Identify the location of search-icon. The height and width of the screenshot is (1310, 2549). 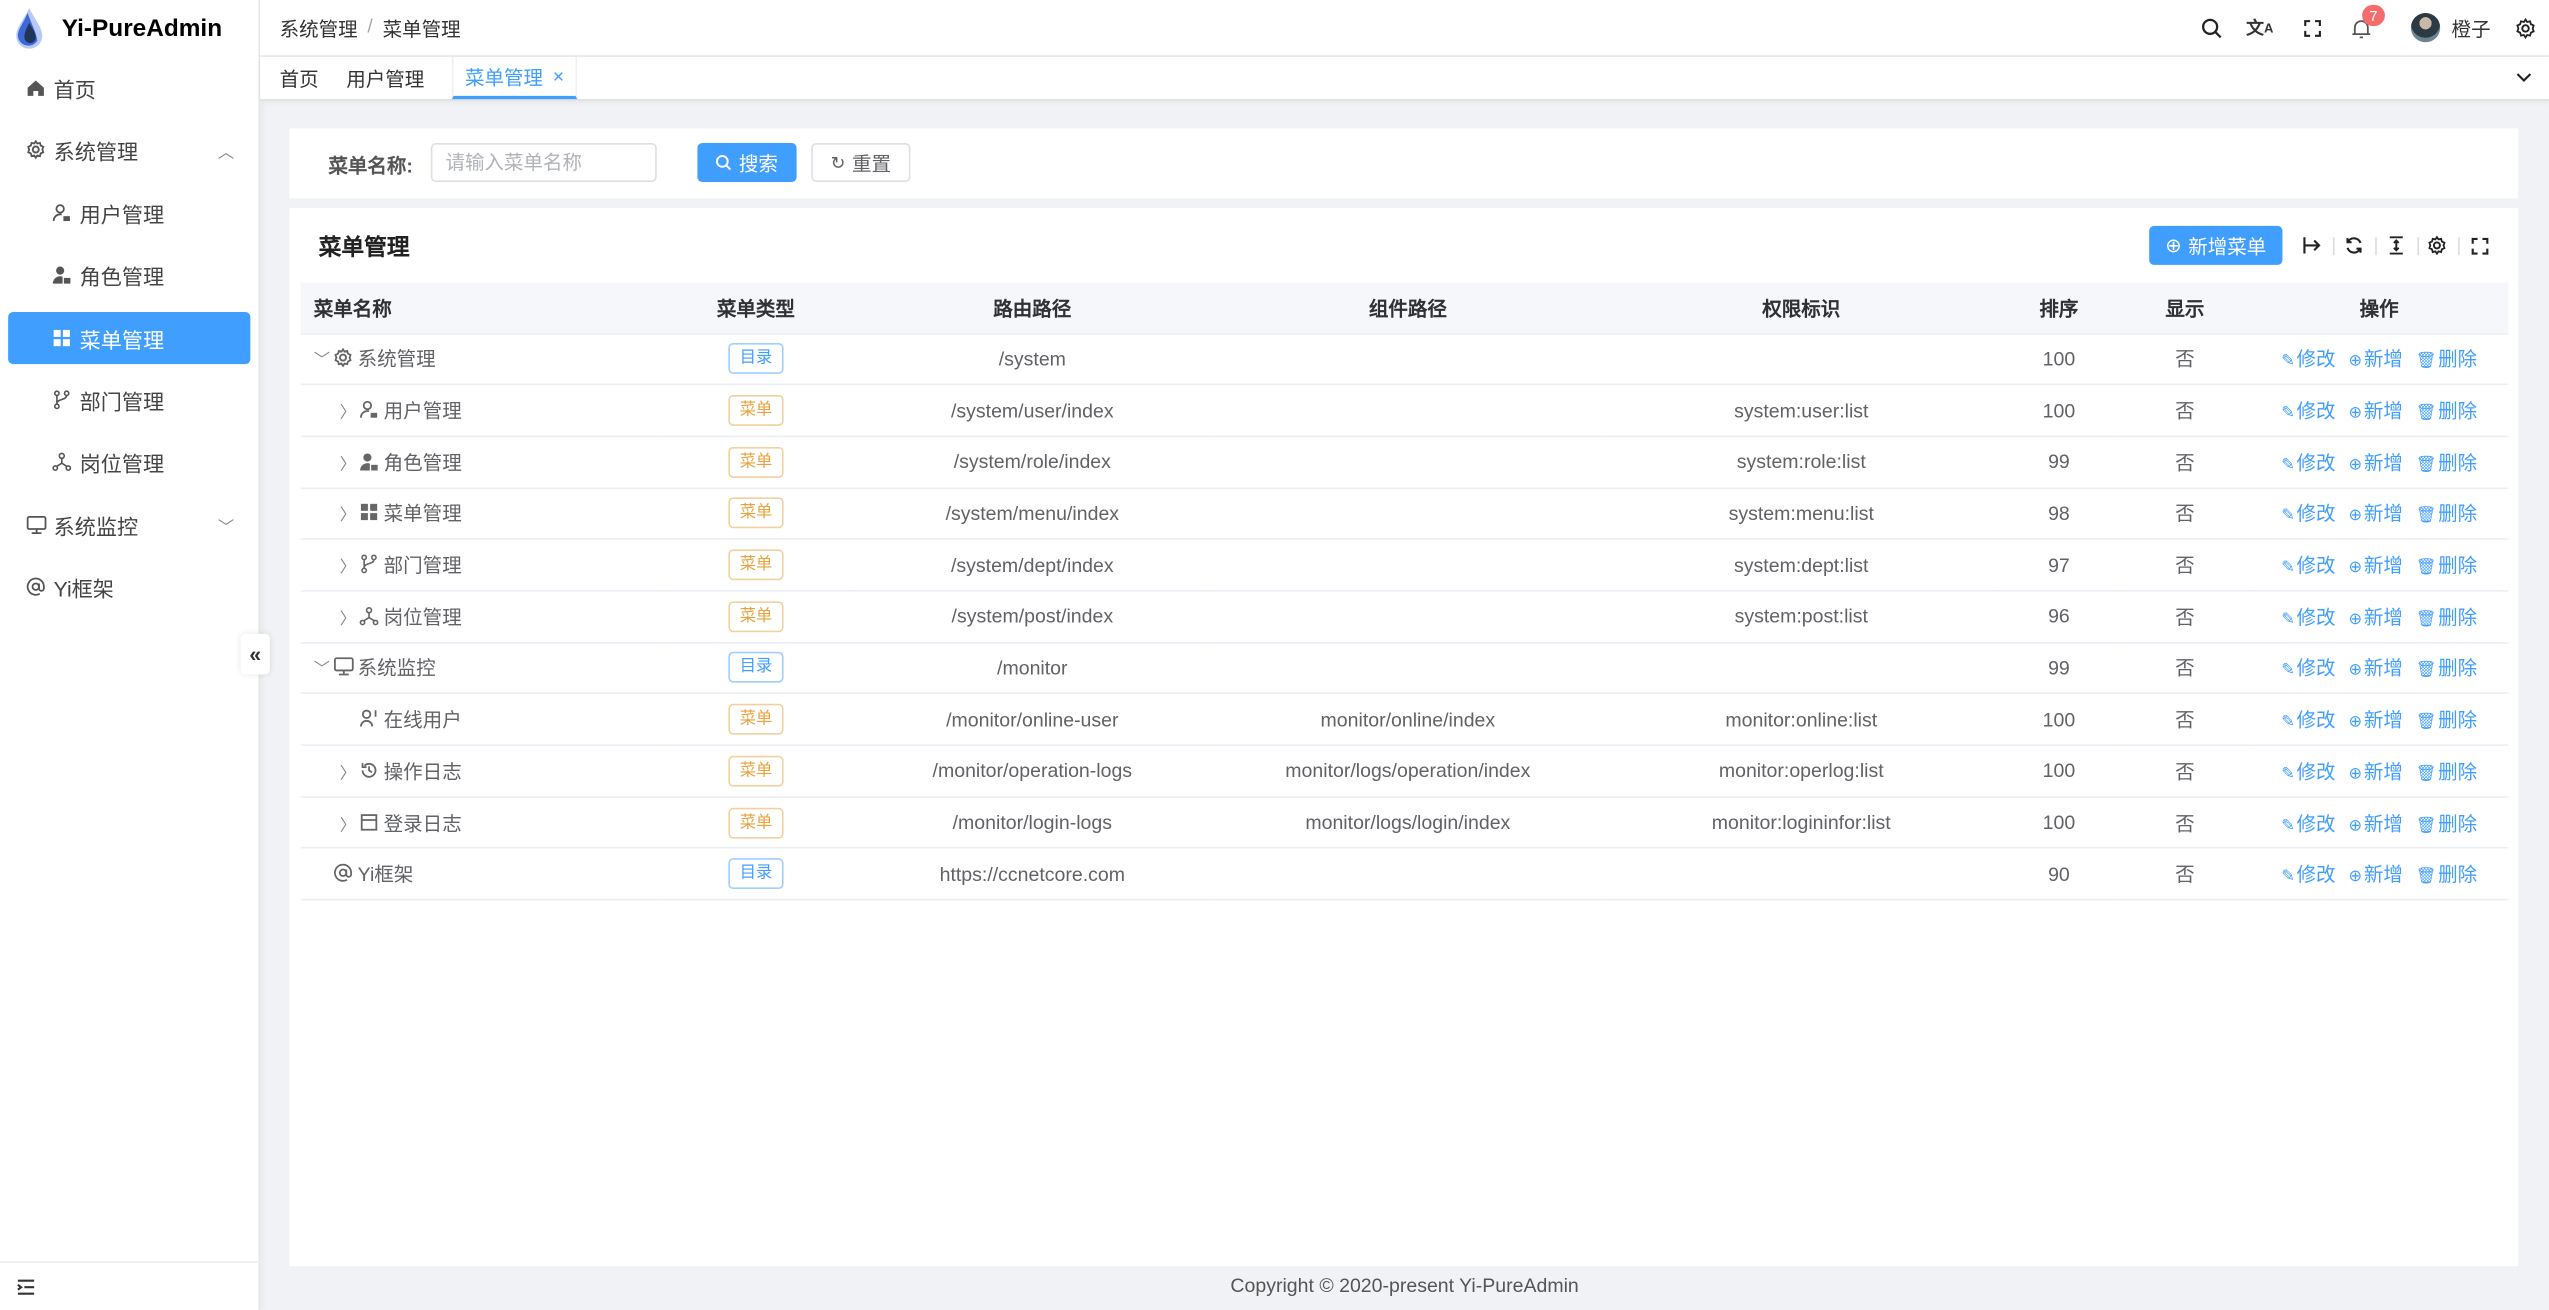
(2211, 28).